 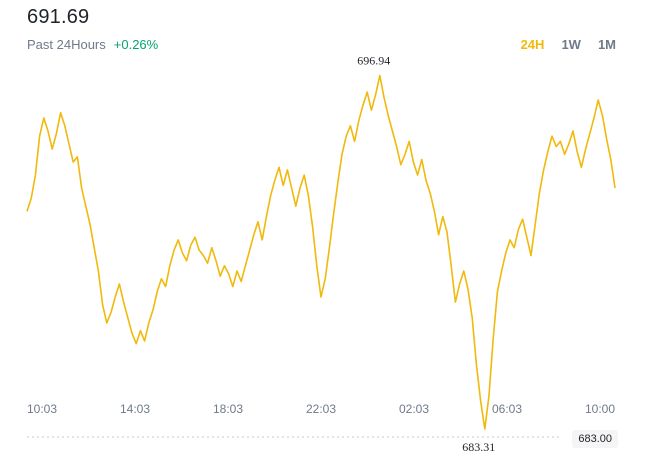 What do you see at coordinates (595, 439) in the screenshot?
I see `baseline-price-label: 683.00` at bounding box center [595, 439].